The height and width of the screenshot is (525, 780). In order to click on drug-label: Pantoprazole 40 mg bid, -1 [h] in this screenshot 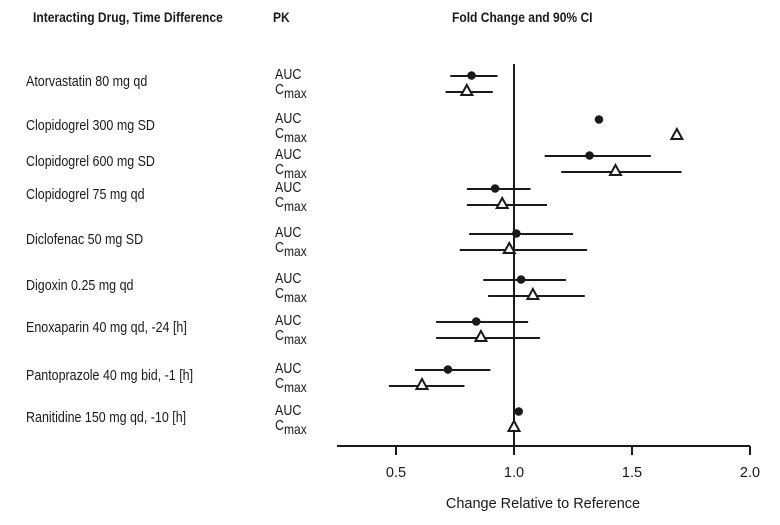, I will do `click(110, 376)`.